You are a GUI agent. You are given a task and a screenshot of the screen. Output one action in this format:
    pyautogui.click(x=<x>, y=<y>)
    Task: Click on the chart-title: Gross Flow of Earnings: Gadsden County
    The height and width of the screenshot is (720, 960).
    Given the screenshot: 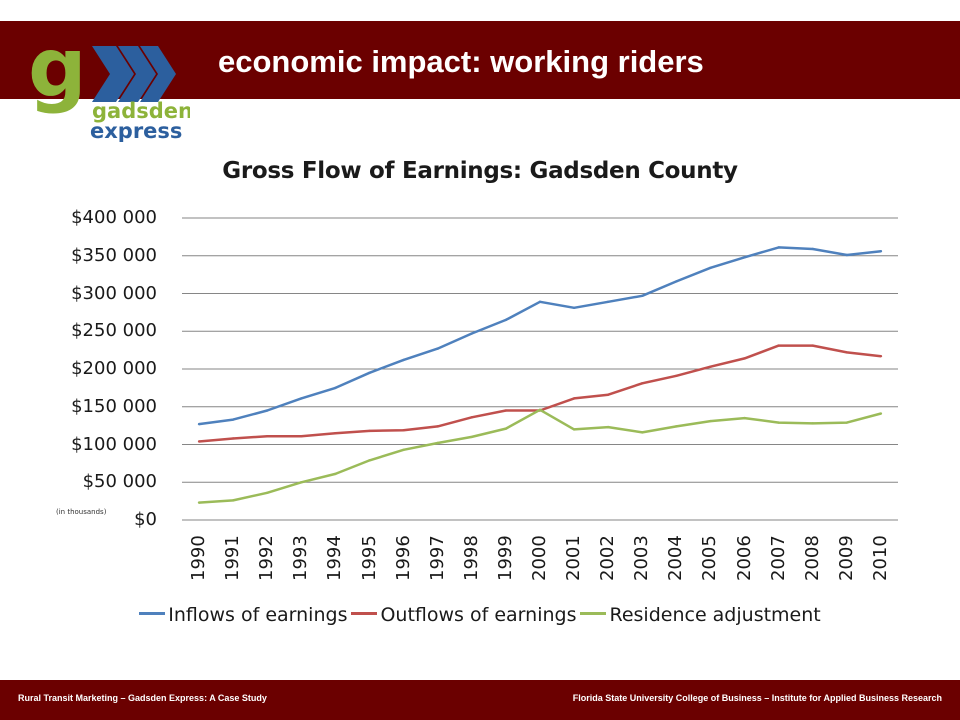 What is the action you would take?
    pyautogui.click(x=480, y=171)
    